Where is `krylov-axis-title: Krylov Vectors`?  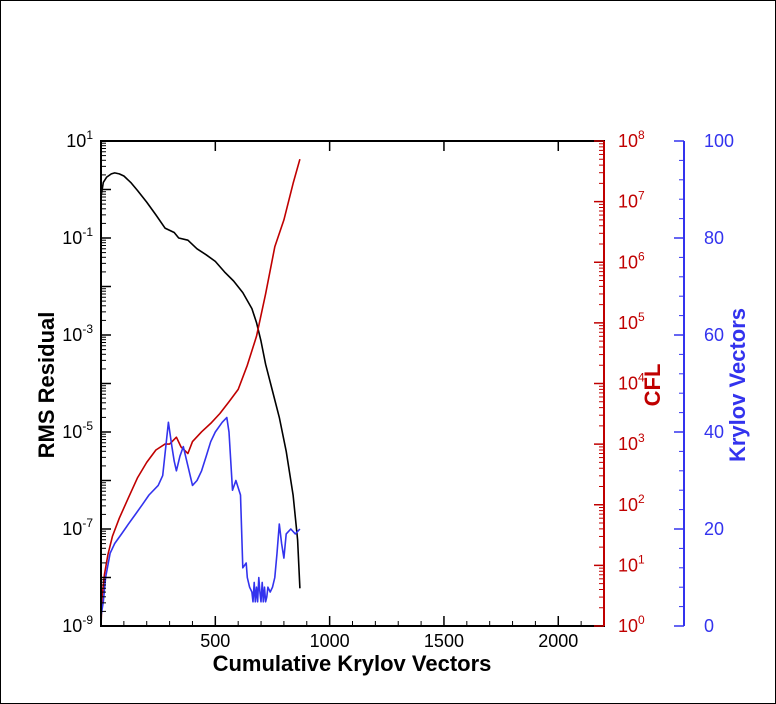
krylov-axis-title: Krylov Vectors is located at coordinates (737, 385).